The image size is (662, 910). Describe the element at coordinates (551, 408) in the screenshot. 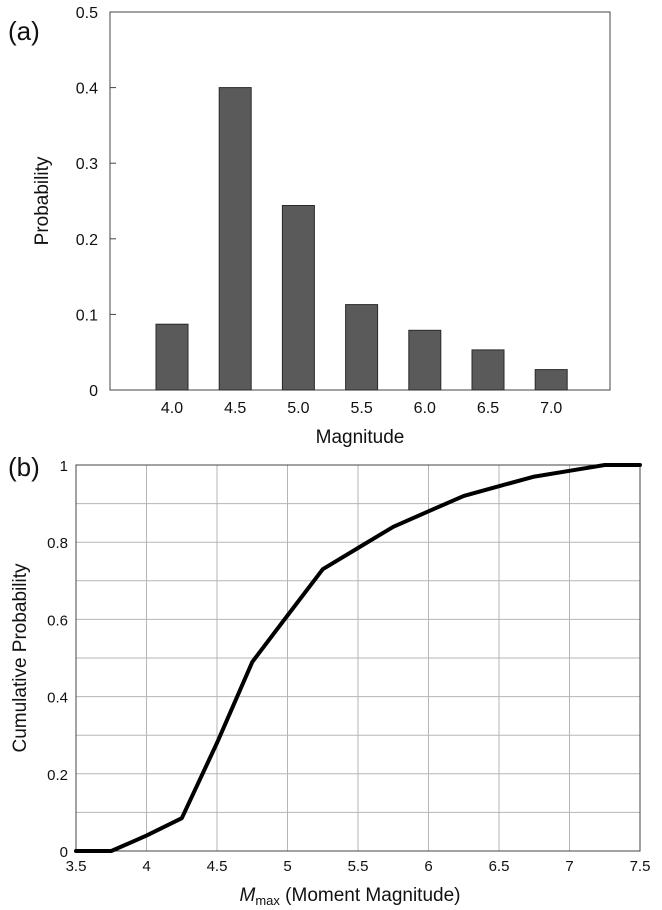

I see `x-tick-label: 7.0` at that location.